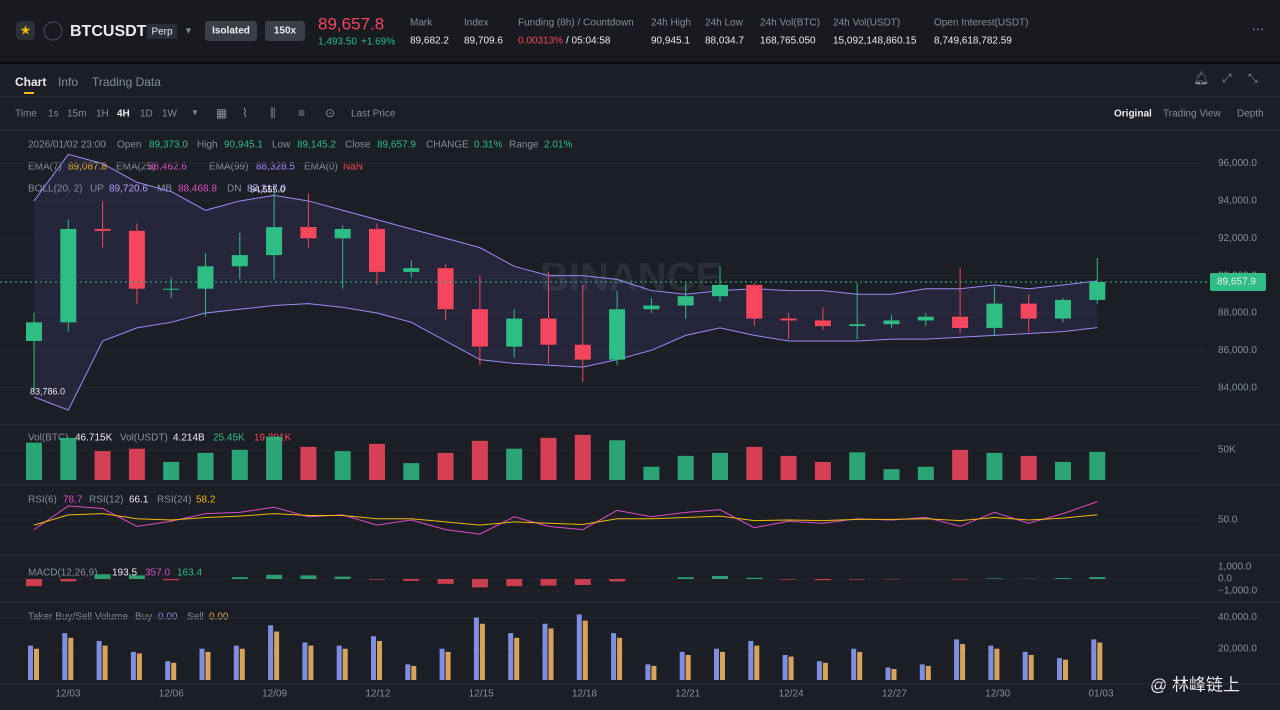  Describe the element at coordinates (330, 113) in the screenshot. I see `tool-icon: ⊙` at that location.